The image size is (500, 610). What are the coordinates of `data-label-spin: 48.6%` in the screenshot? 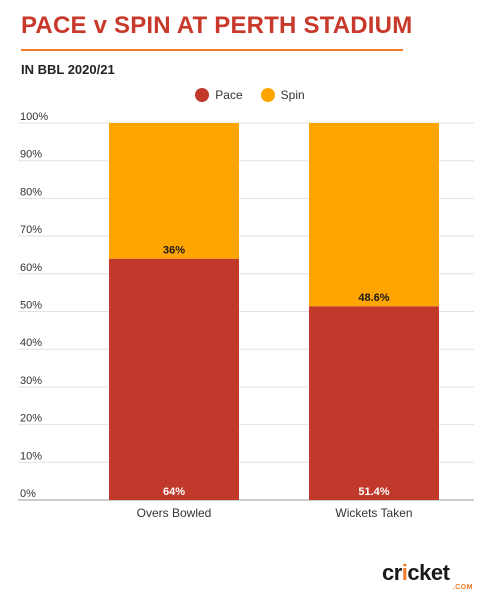 It's located at (373, 298).